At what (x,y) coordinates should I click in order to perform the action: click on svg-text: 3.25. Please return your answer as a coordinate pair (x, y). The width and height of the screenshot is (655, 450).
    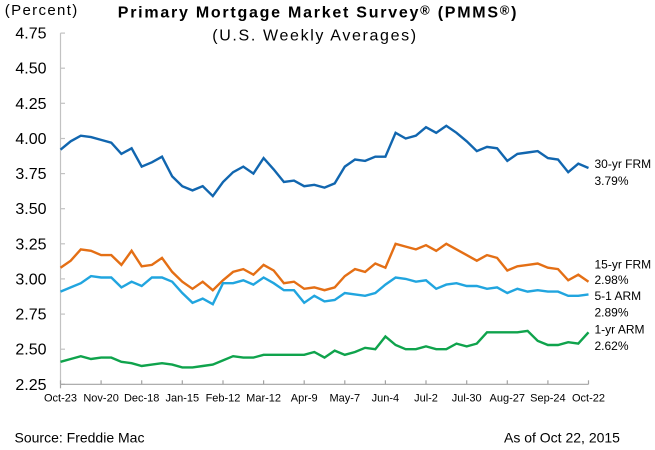
    Looking at the image, I should click on (30, 244).